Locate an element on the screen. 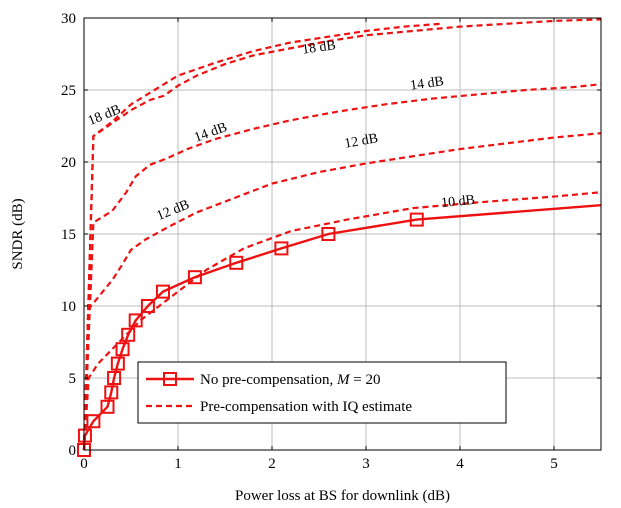 The width and height of the screenshot is (621, 508). legend-dashed-label: Pre-compensation with IQ estimate is located at coordinates (306, 407).